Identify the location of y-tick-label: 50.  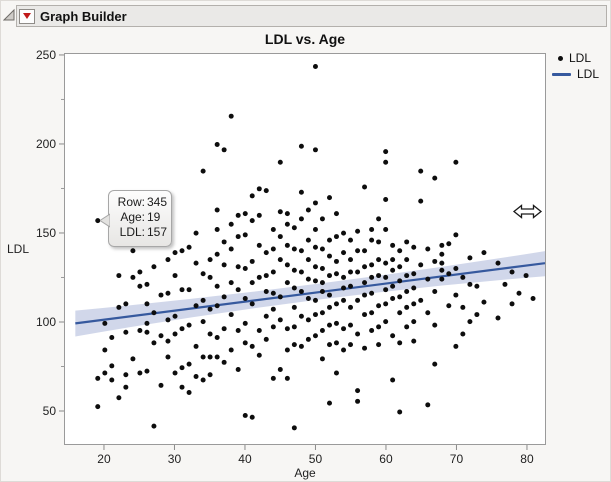
(50, 411).